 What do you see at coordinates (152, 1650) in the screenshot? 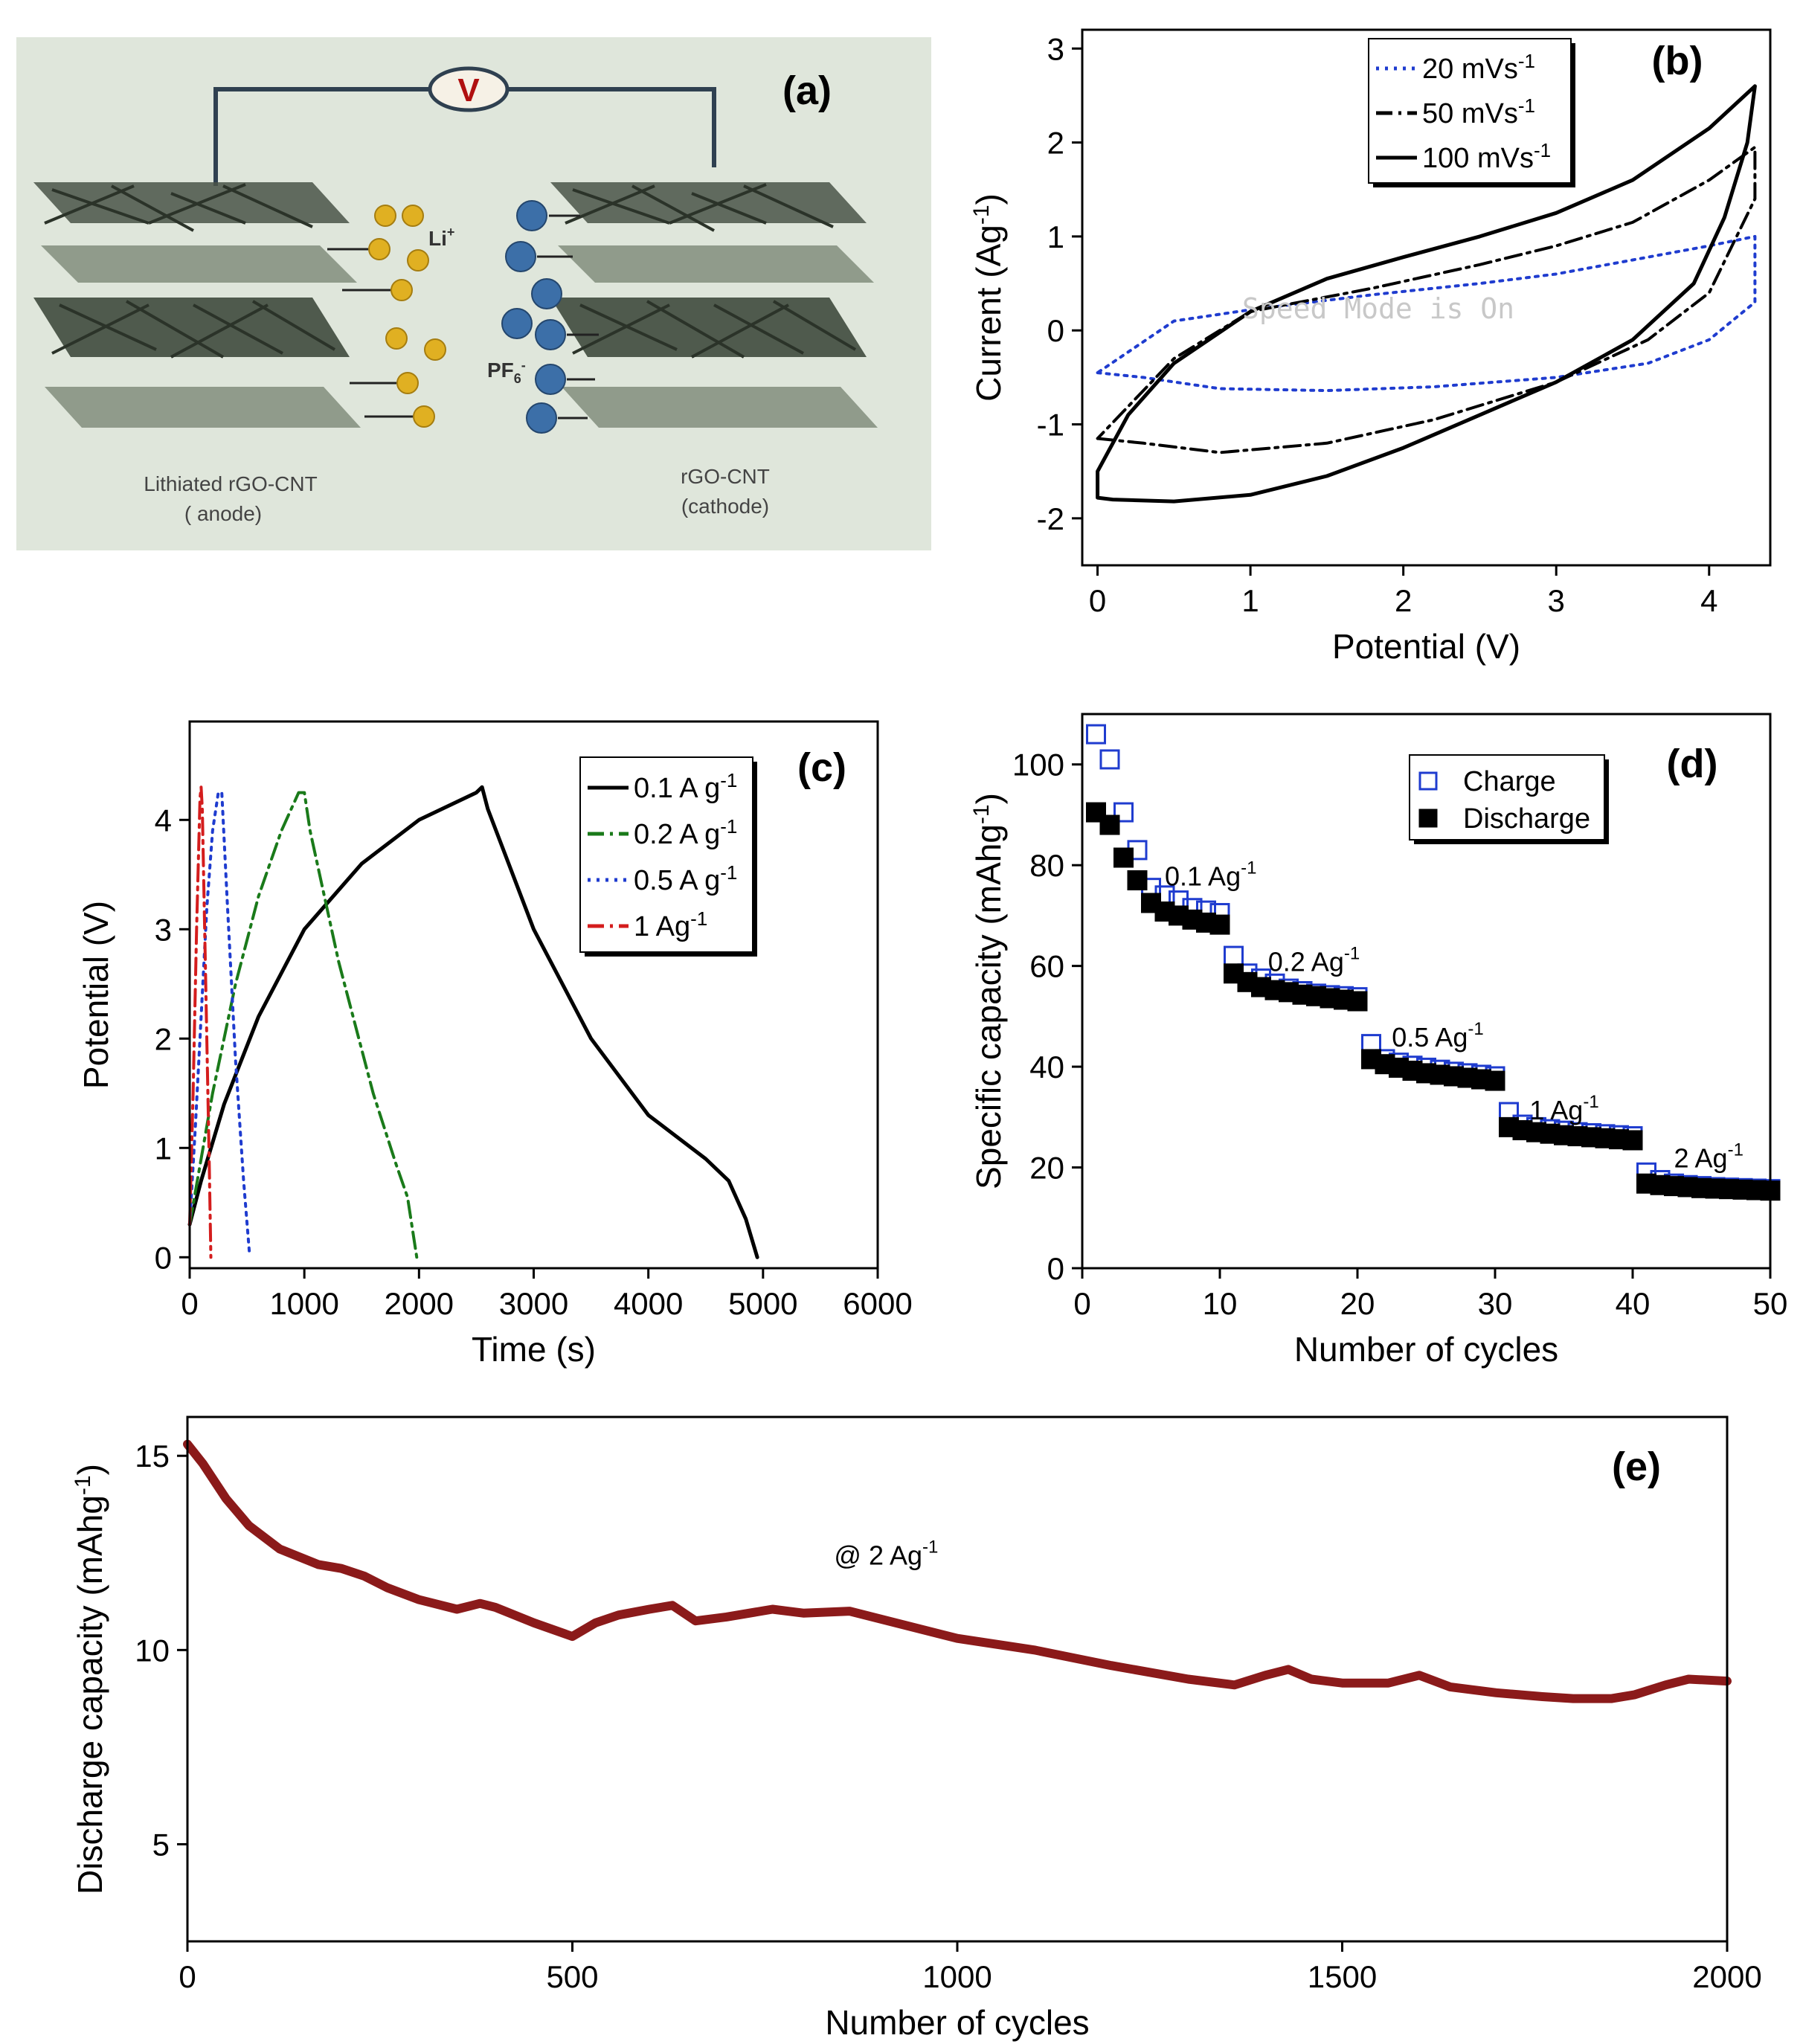
I see `y-tick-label: 10` at bounding box center [152, 1650].